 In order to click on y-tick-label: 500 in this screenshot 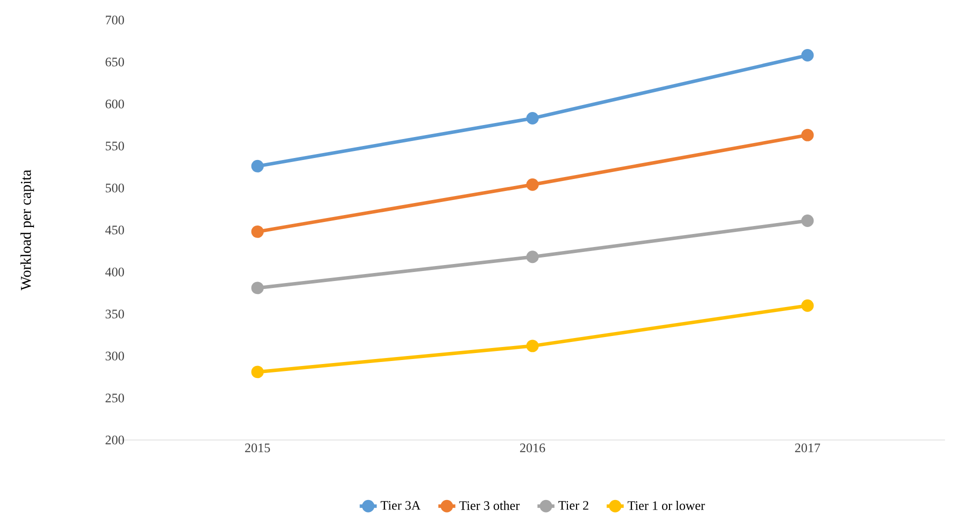, I will do `click(115, 188)`.